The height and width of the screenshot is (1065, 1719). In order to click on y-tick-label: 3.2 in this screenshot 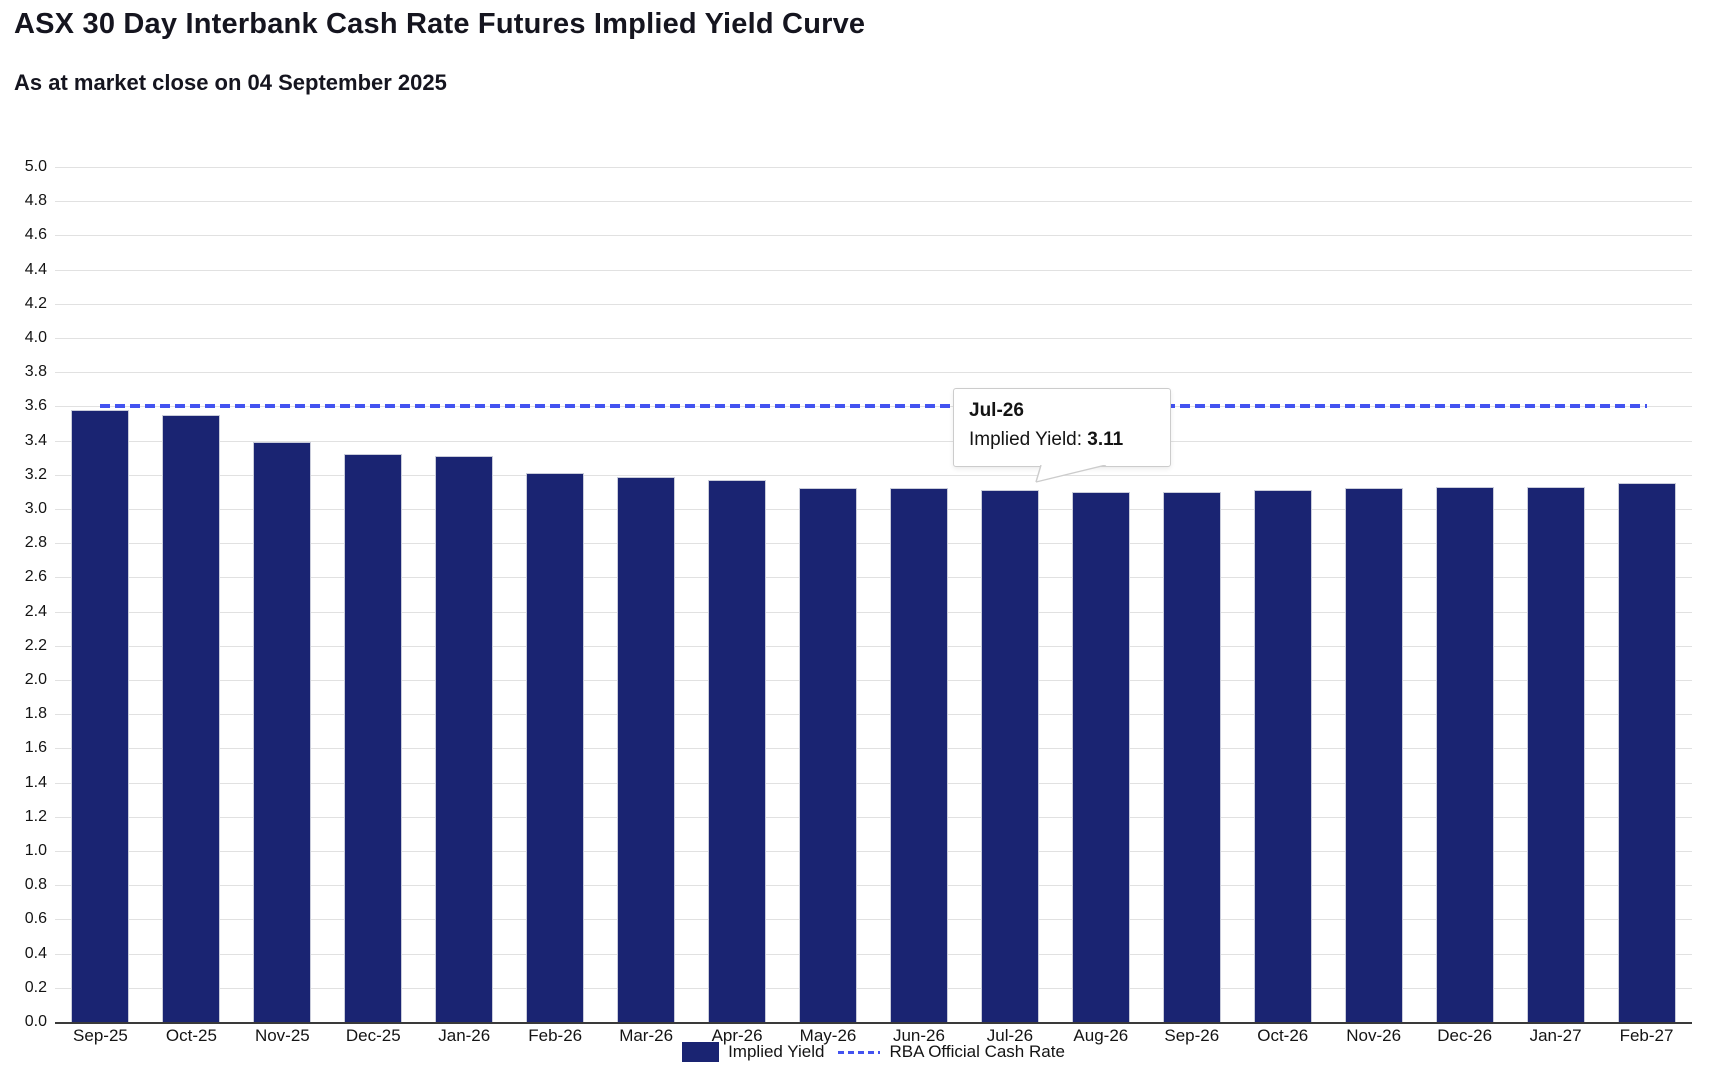, I will do `click(35, 474)`.